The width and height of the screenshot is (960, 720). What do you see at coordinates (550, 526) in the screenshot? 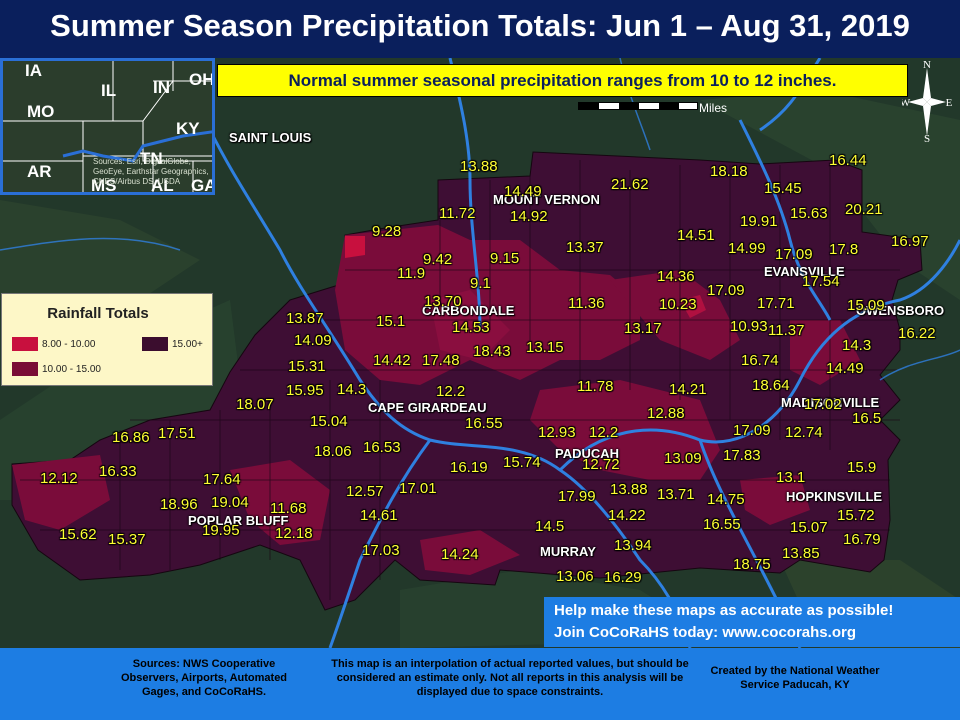
I see `rainfall-value: 14.5` at bounding box center [550, 526].